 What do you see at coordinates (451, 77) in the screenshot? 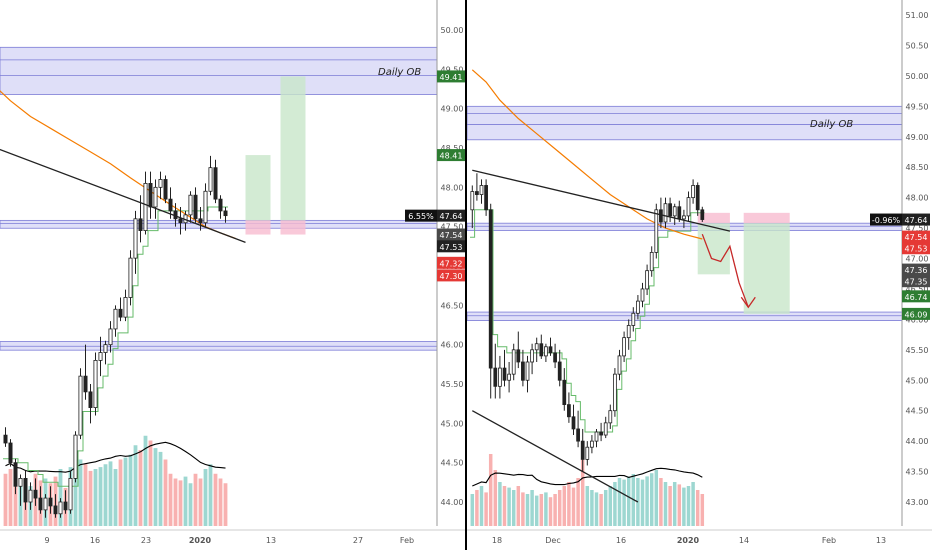
I see `price-tag-label-0: 49.41` at bounding box center [451, 77].